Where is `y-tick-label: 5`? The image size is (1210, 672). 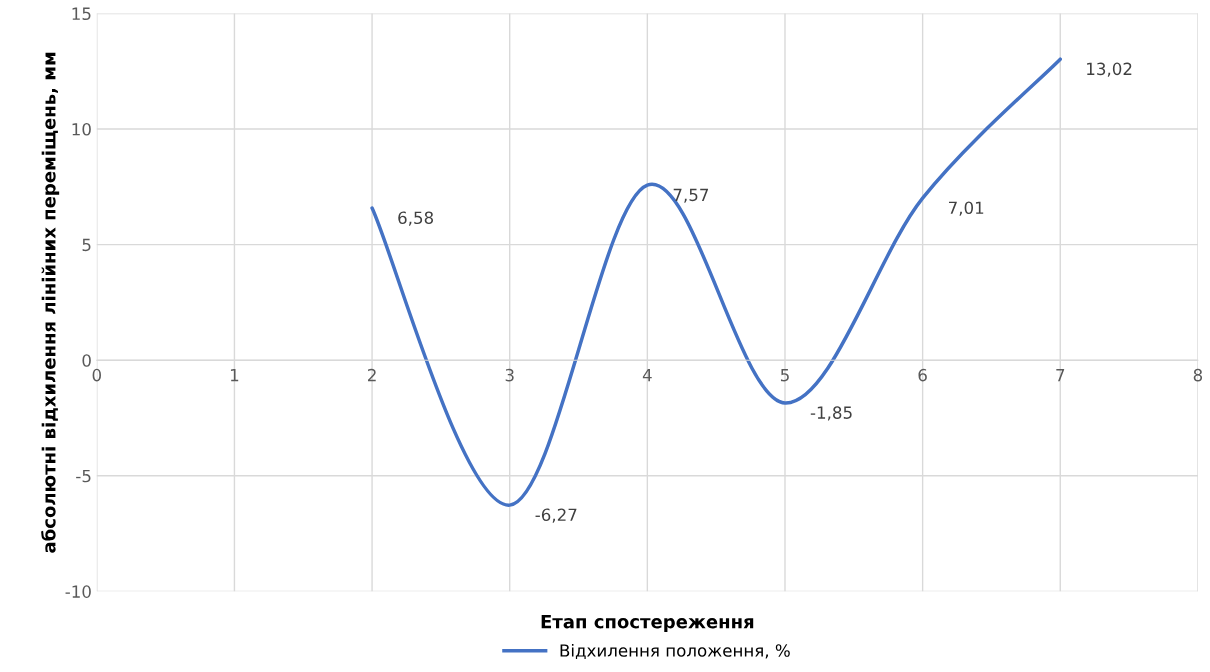
y-tick-label: 5 is located at coordinates (86, 245).